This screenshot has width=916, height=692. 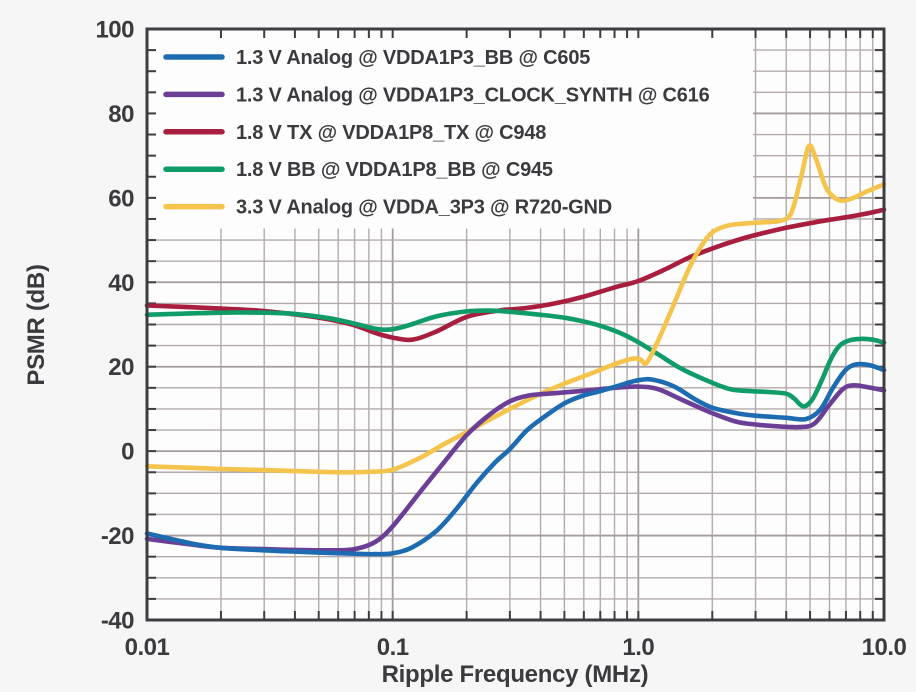 What do you see at coordinates (121, 367) in the screenshot?
I see `y-tick-label: 20` at bounding box center [121, 367].